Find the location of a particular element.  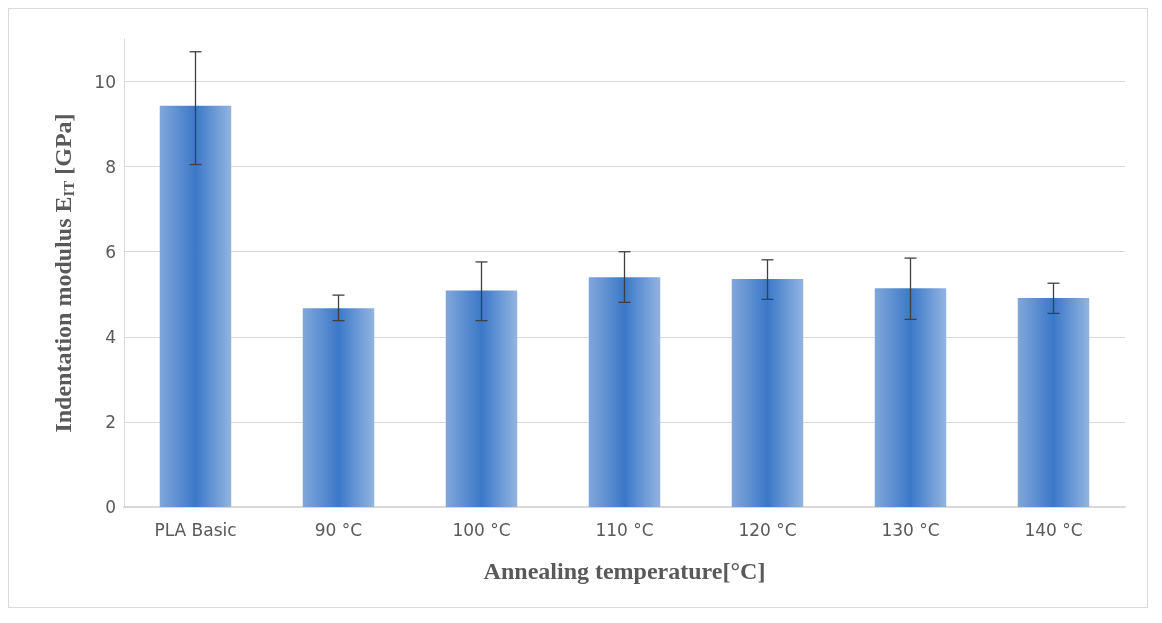

y-tick-label: 2 is located at coordinates (110, 421).